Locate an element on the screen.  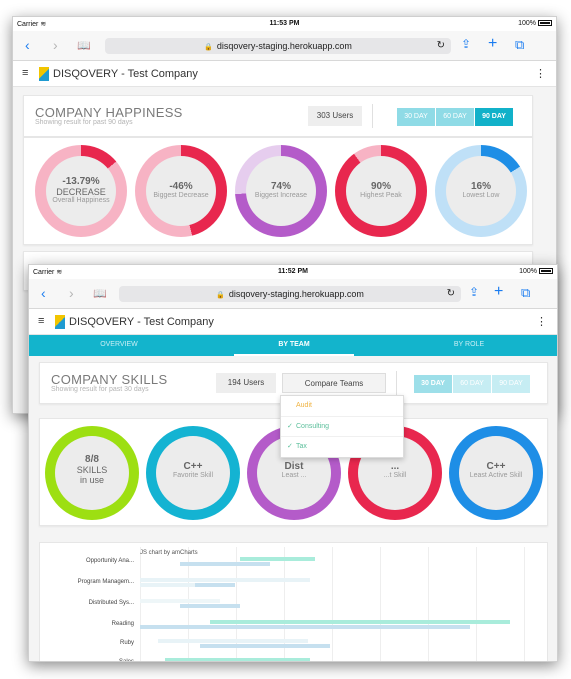
donut-center: 90% Highest Peak is located at coordinates (381, 191).